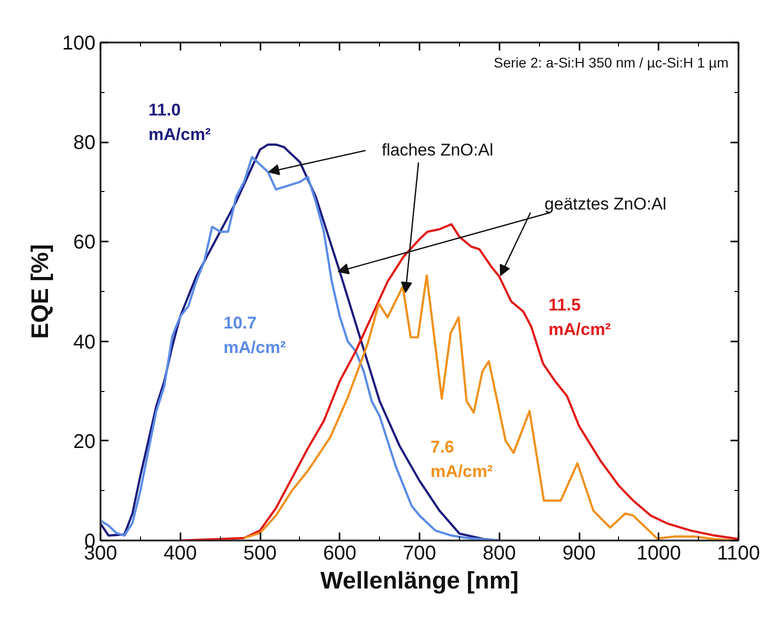  Describe the element at coordinates (255, 336) in the screenshot. I see `annotation: 10.7 mA/cm²` at that location.